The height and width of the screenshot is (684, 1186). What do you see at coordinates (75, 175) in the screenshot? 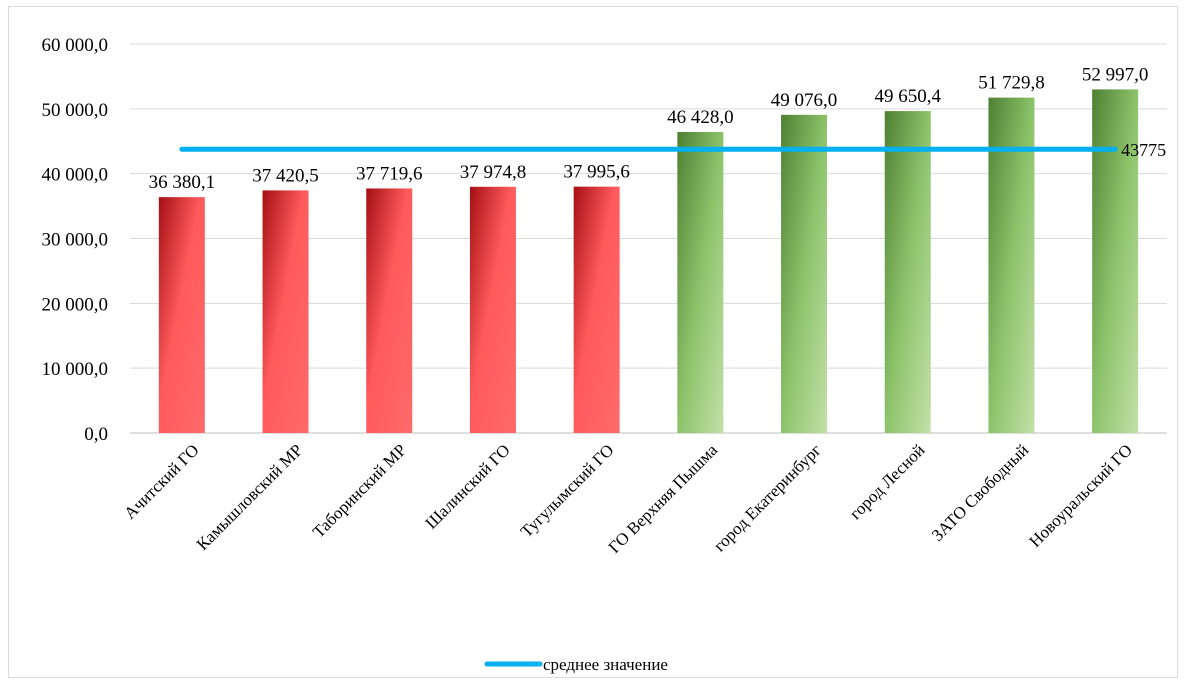
I see `y-tick-label: 40 000,0` at bounding box center [75, 175].